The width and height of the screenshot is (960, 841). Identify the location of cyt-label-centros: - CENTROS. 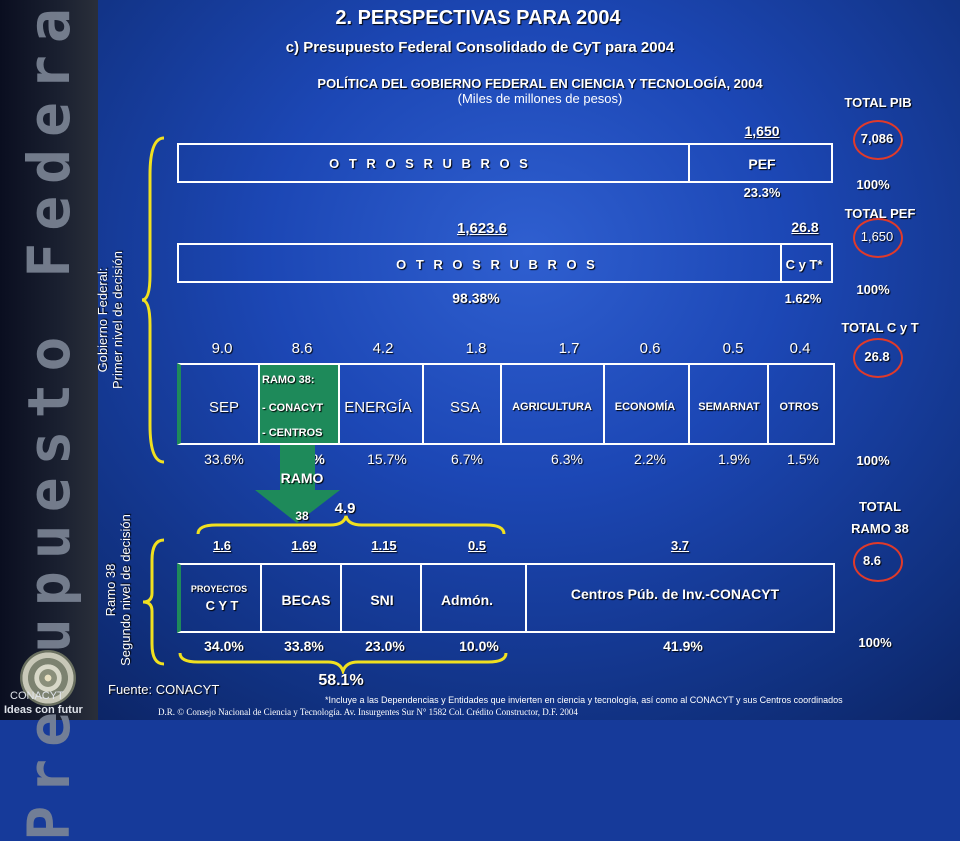
(292, 433).